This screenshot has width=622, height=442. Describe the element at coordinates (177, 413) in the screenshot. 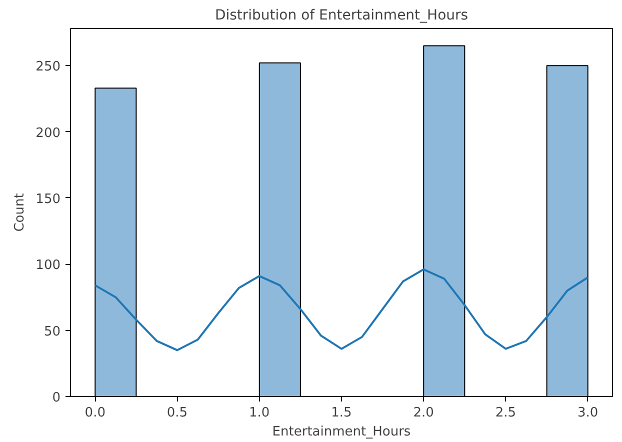

I see `x-tick-label: 0.5` at that location.